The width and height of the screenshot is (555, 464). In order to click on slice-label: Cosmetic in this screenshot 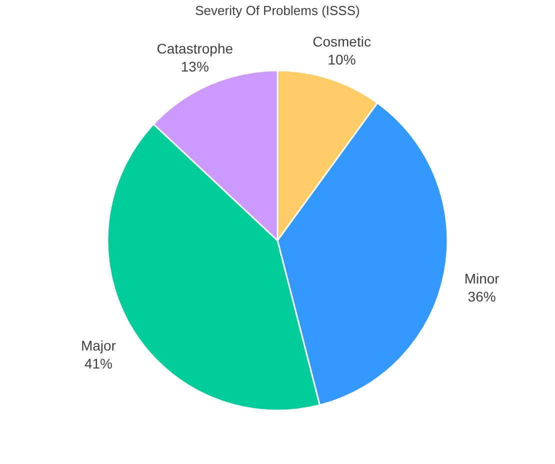, I will do `click(341, 42)`.